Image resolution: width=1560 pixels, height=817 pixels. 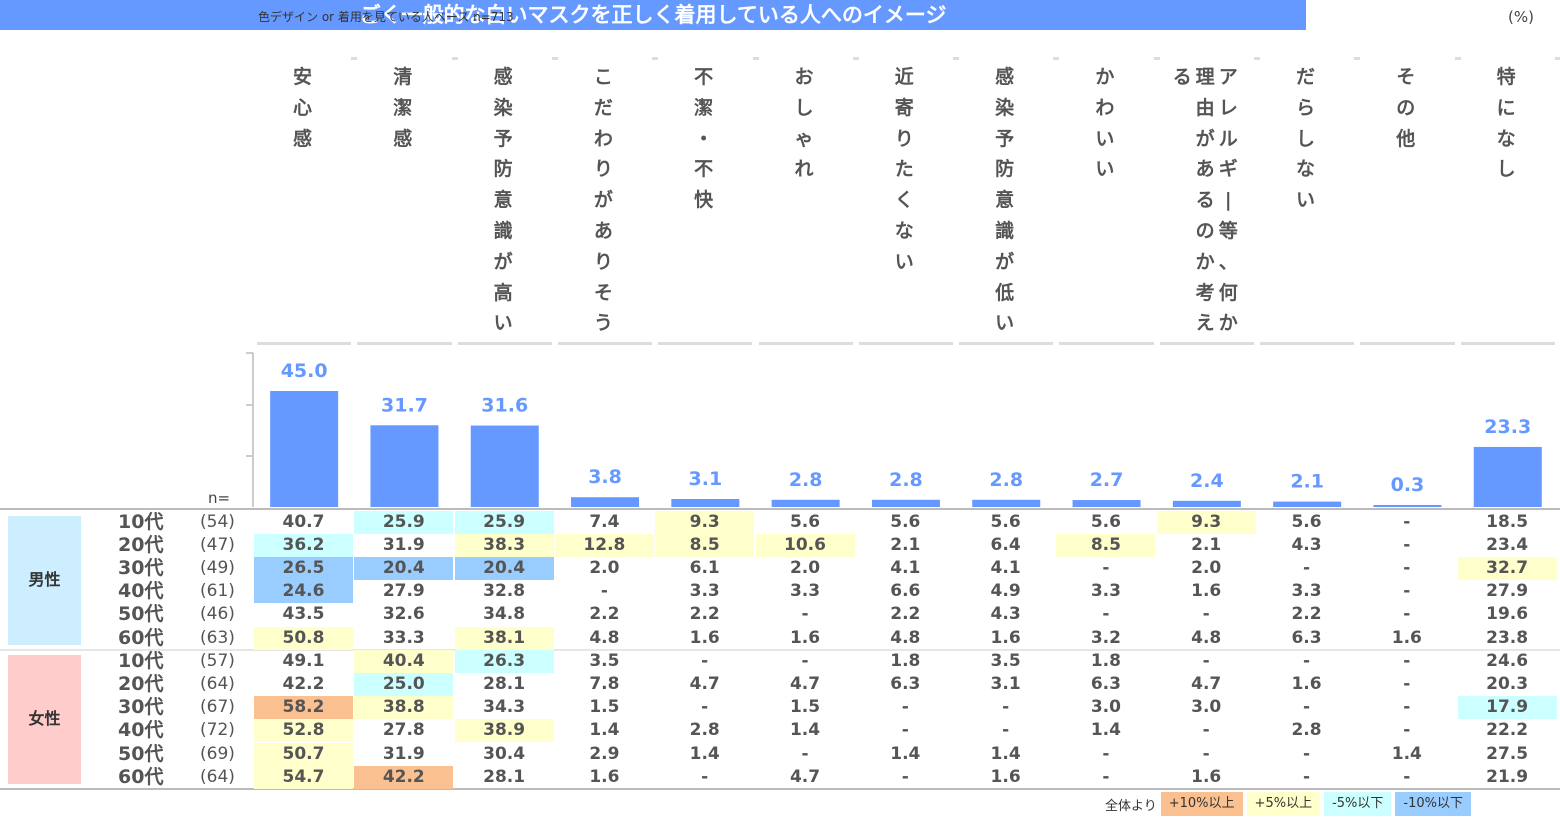 What do you see at coordinates (1507, 637) in the screenshot?
I see `table-cell: 23.8` at bounding box center [1507, 637].